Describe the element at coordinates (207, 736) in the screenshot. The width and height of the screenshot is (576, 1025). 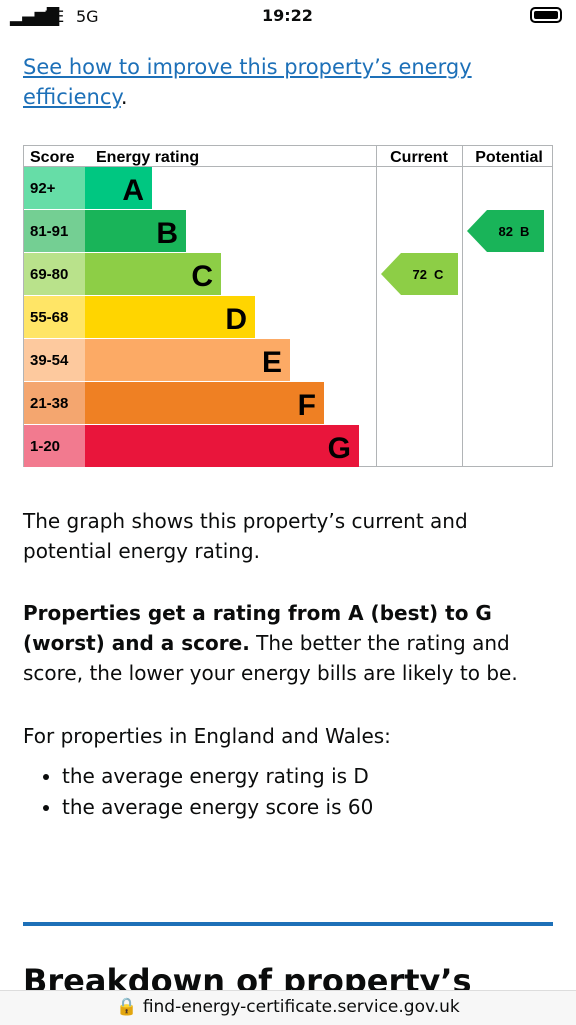
I see `paragraph: For properties in England and Wales:` at that location.